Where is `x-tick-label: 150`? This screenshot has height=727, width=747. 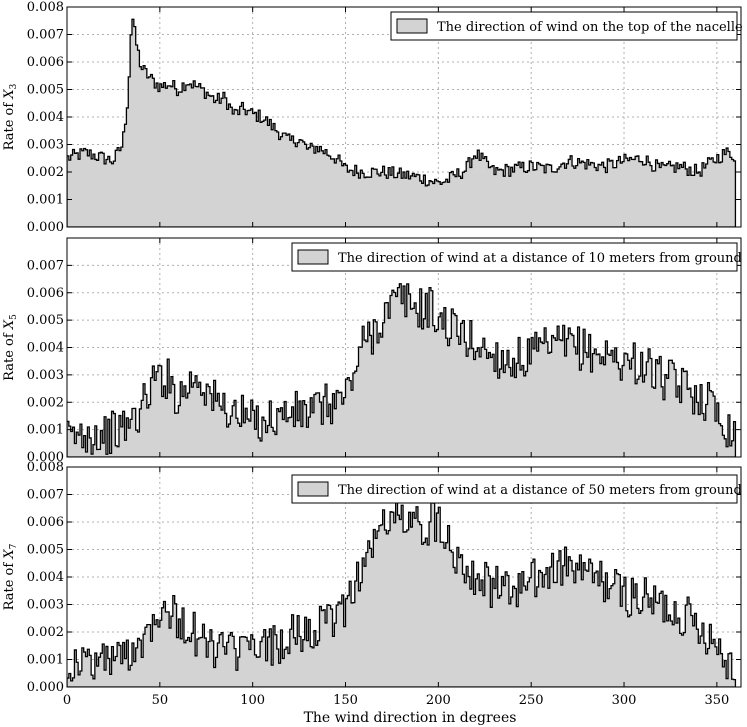 x-tick-label: 150 is located at coordinates (345, 700).